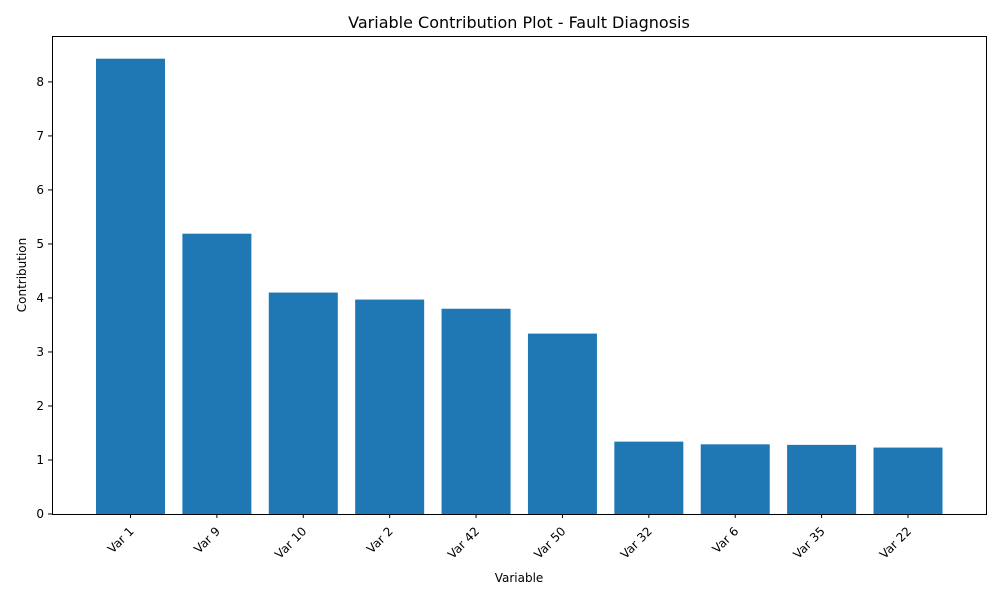 The width and height of the screenshot is (1000, 600). What do you see at coordinates (40, 136) in the screenshot?
I see `y-tick-label: 7` at bounding box center [40, 136].